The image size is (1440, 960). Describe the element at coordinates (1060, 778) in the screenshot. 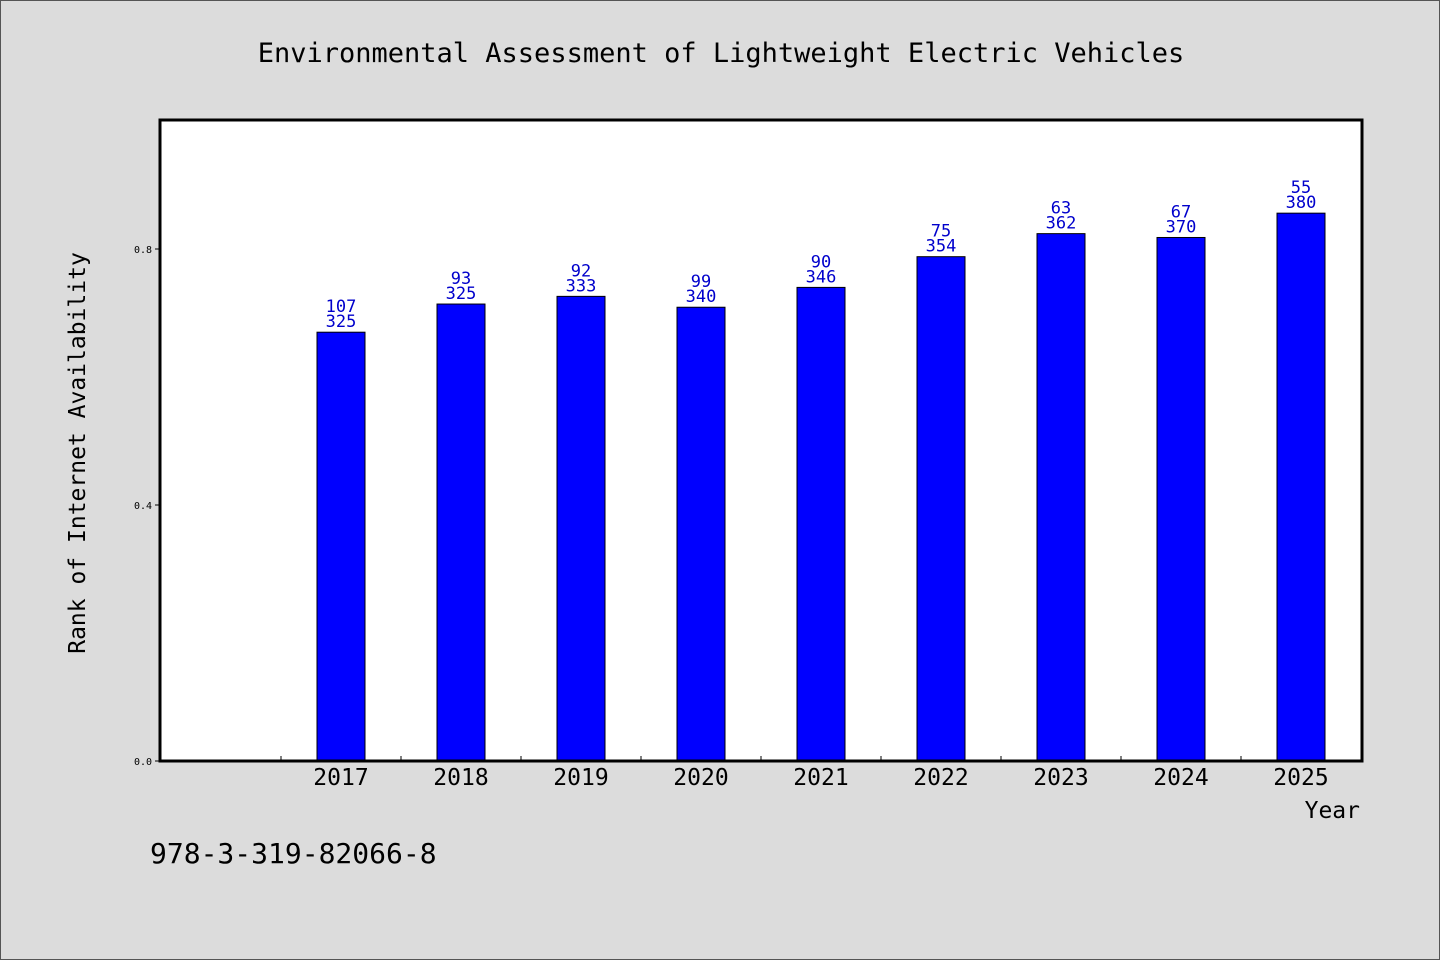

I see `x-tick-label: 2023` at that location.